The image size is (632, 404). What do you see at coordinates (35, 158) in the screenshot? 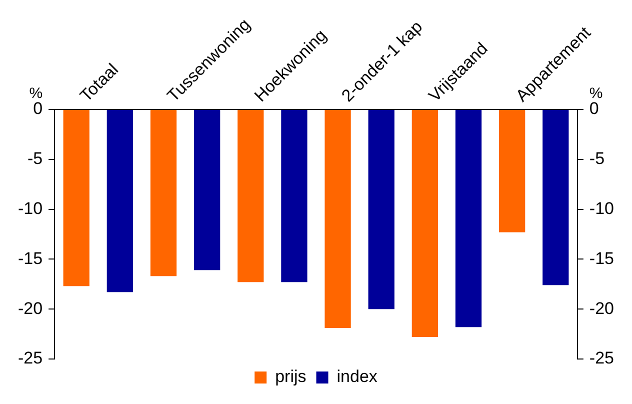
I see `y-tick-label: -5` at bounding box center [35, 158].